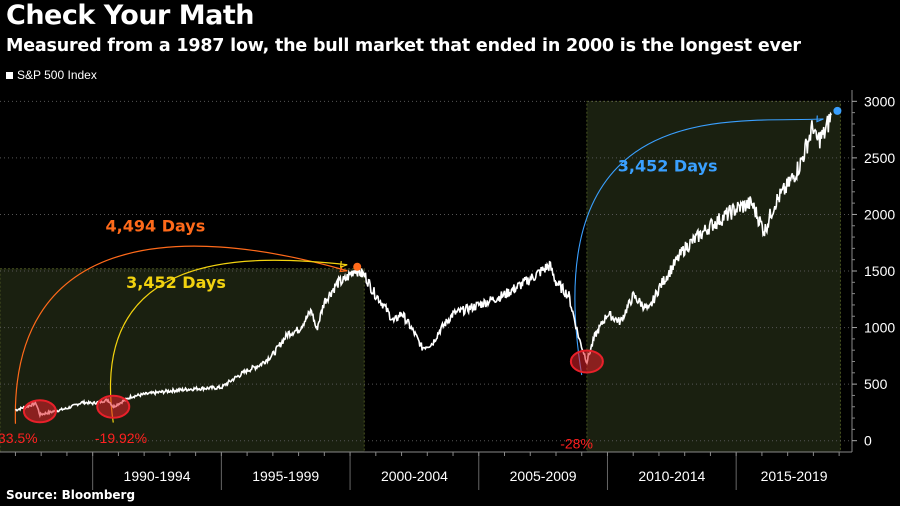  I want to click on peak-dot-orange, so click(357, 266).